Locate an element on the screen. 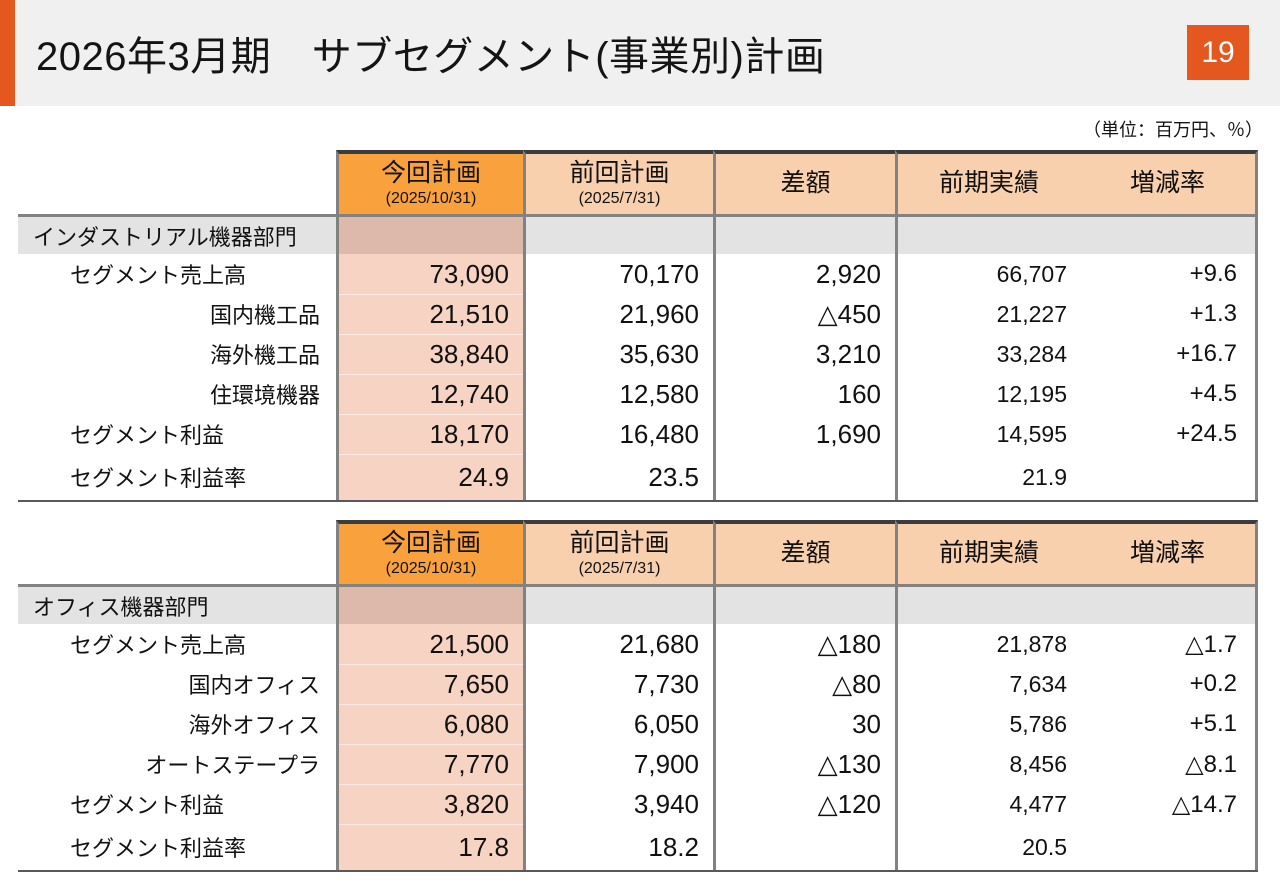  row-label: 国内機工品 is located at coordinates (264, 315).